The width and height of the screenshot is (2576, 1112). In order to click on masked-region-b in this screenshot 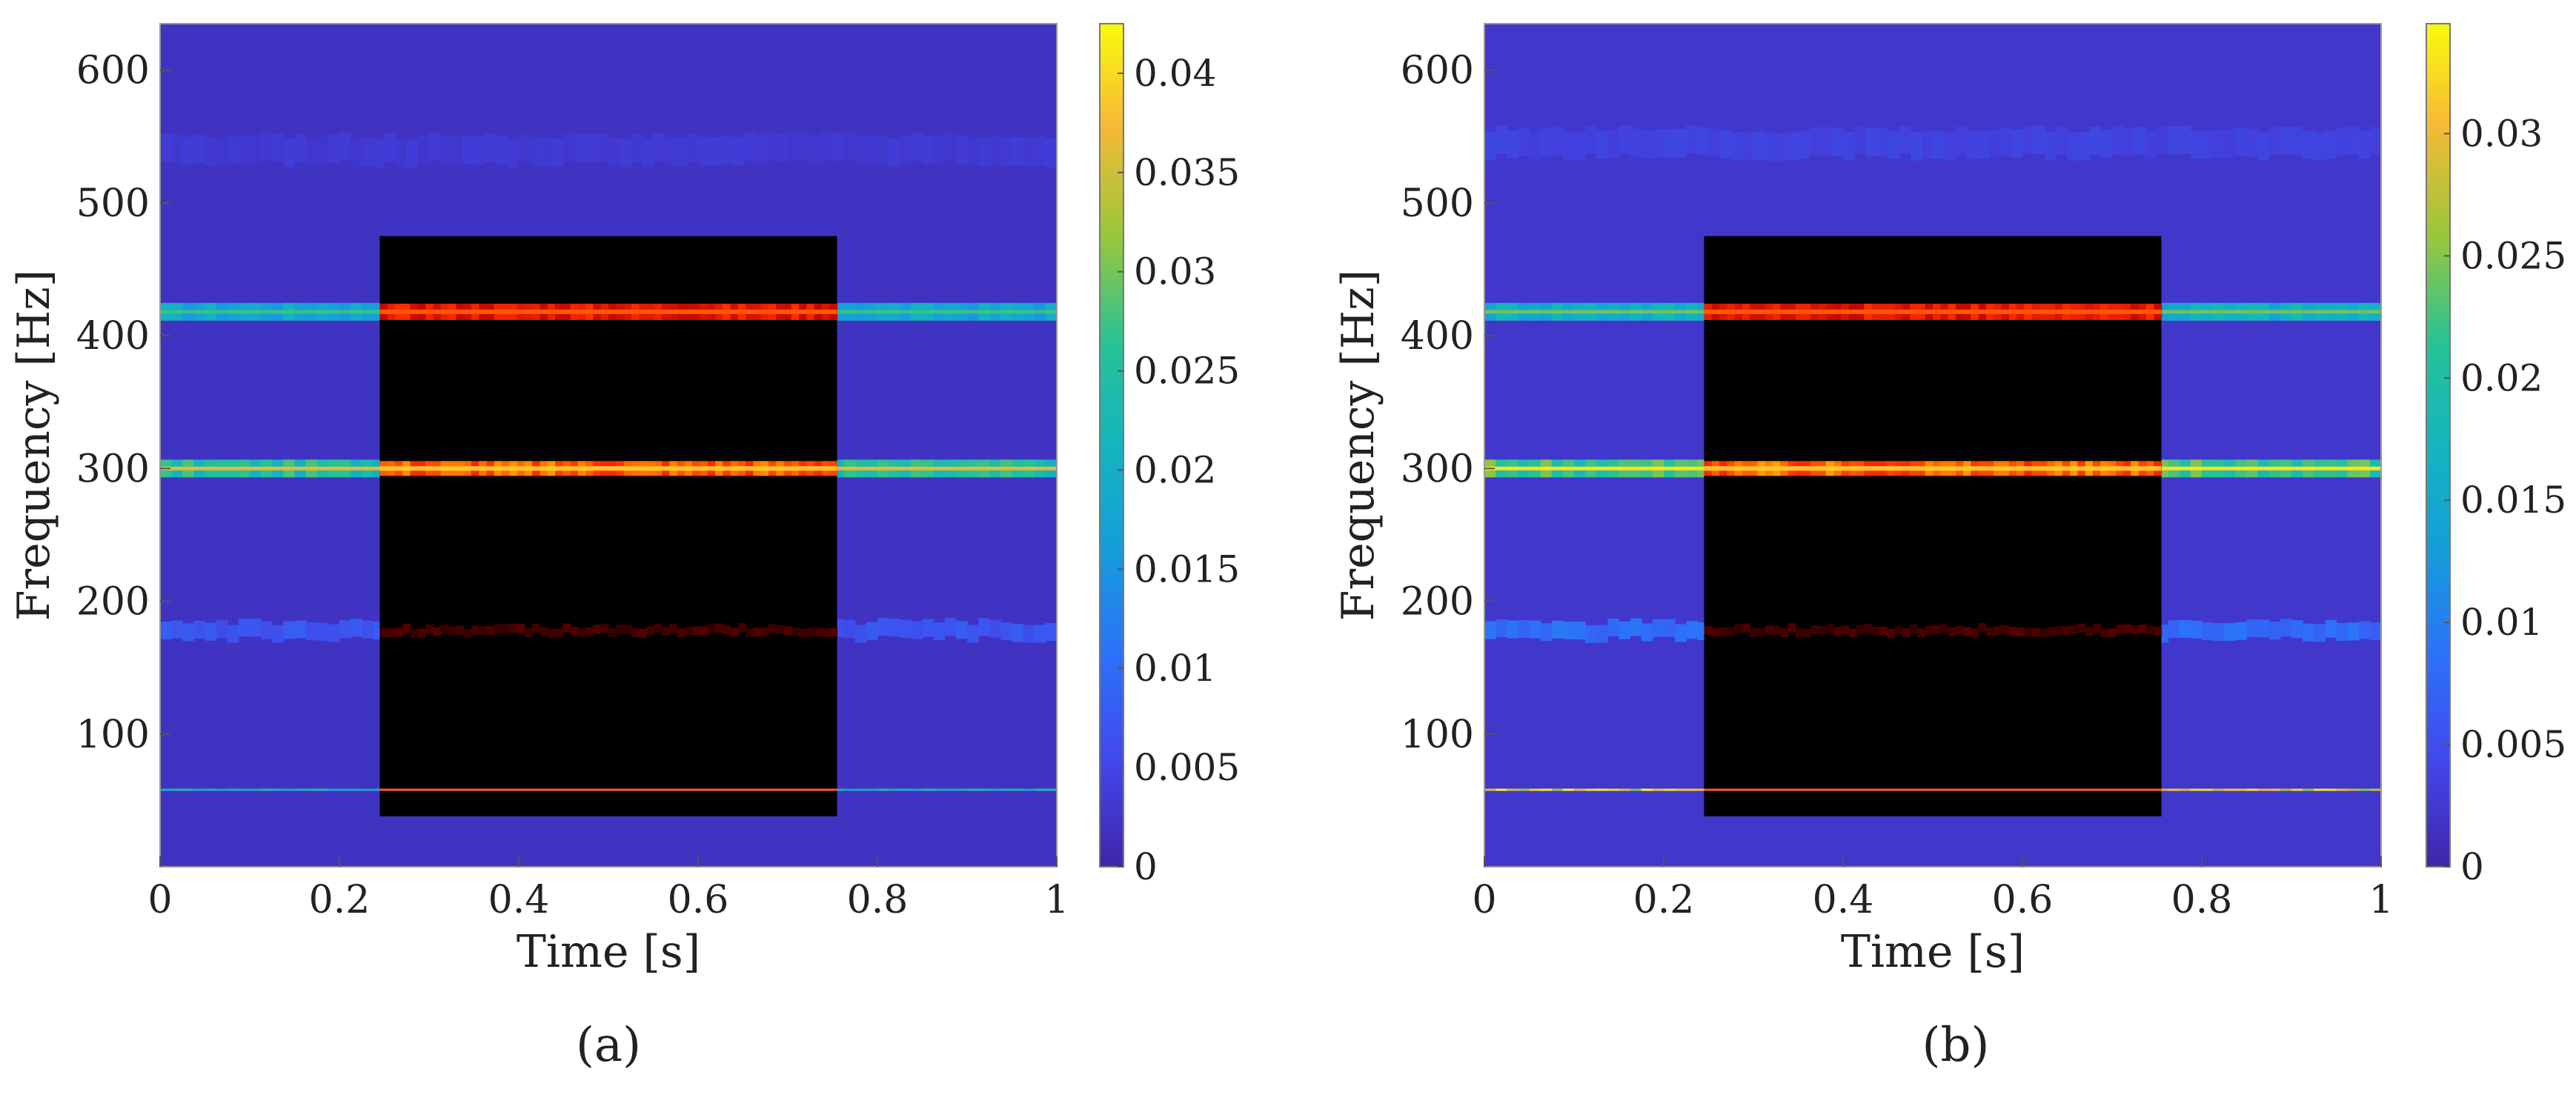, I will do `click(1933, 526)`.